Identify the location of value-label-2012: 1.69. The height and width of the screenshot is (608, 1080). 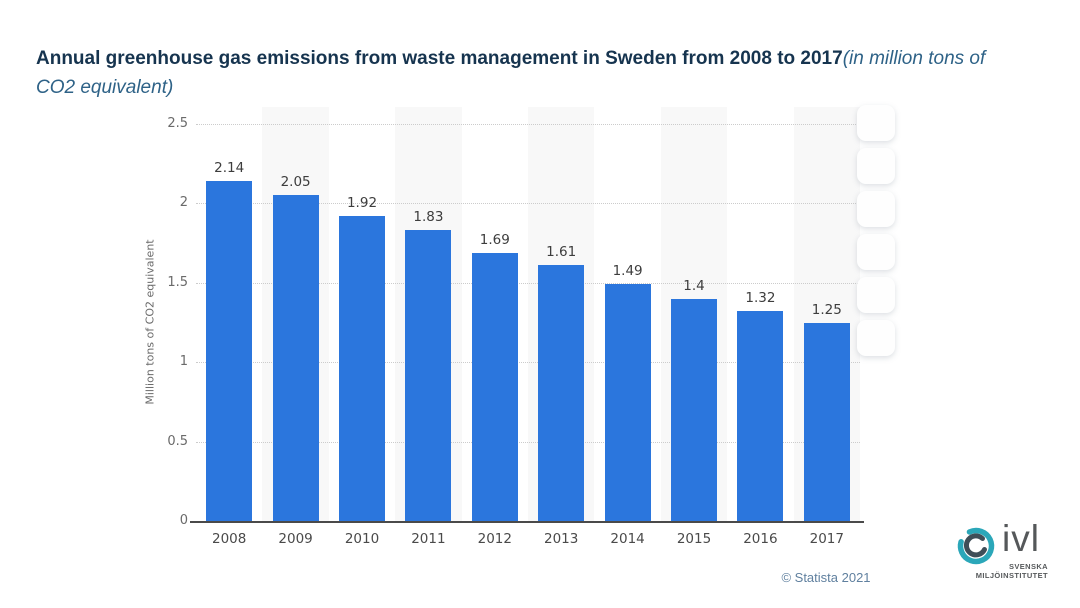
(494, 239).